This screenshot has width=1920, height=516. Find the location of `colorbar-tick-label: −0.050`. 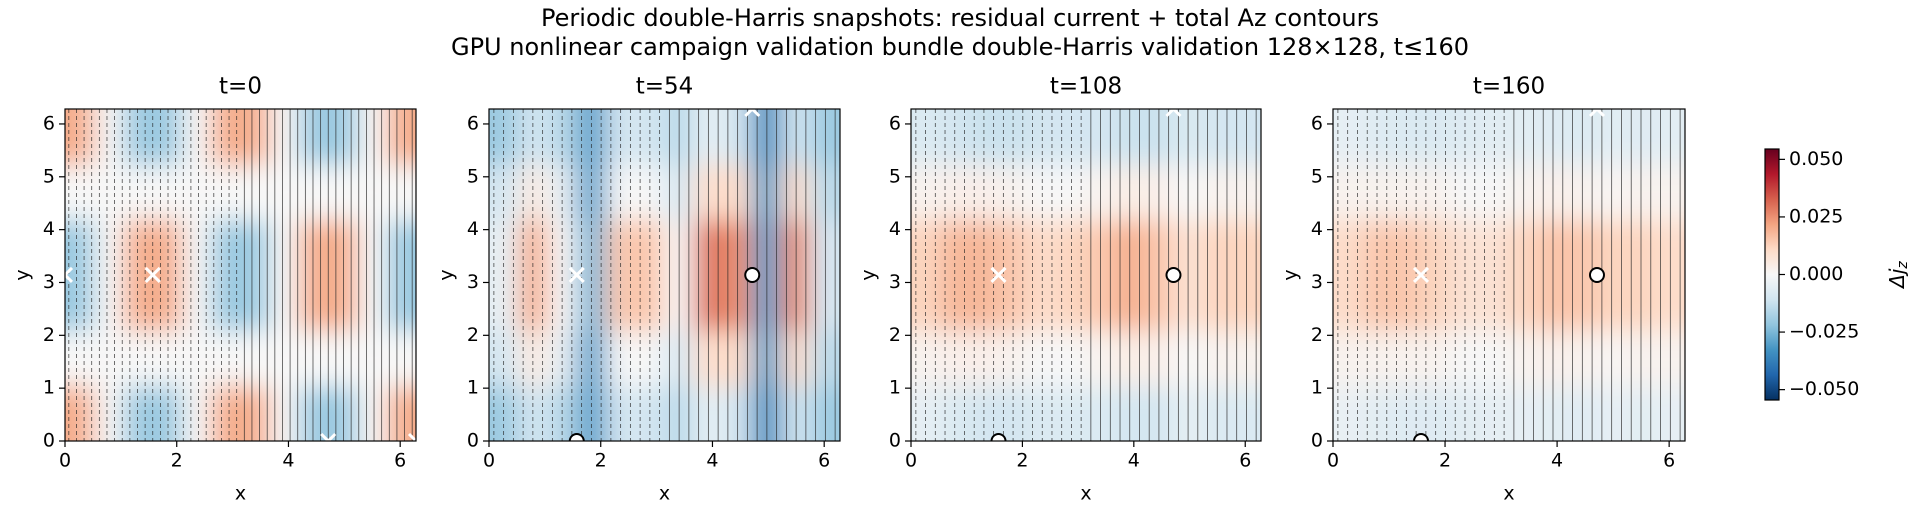

colorbar-tick-label: −0.050 is located at coordinates (1824, 389).